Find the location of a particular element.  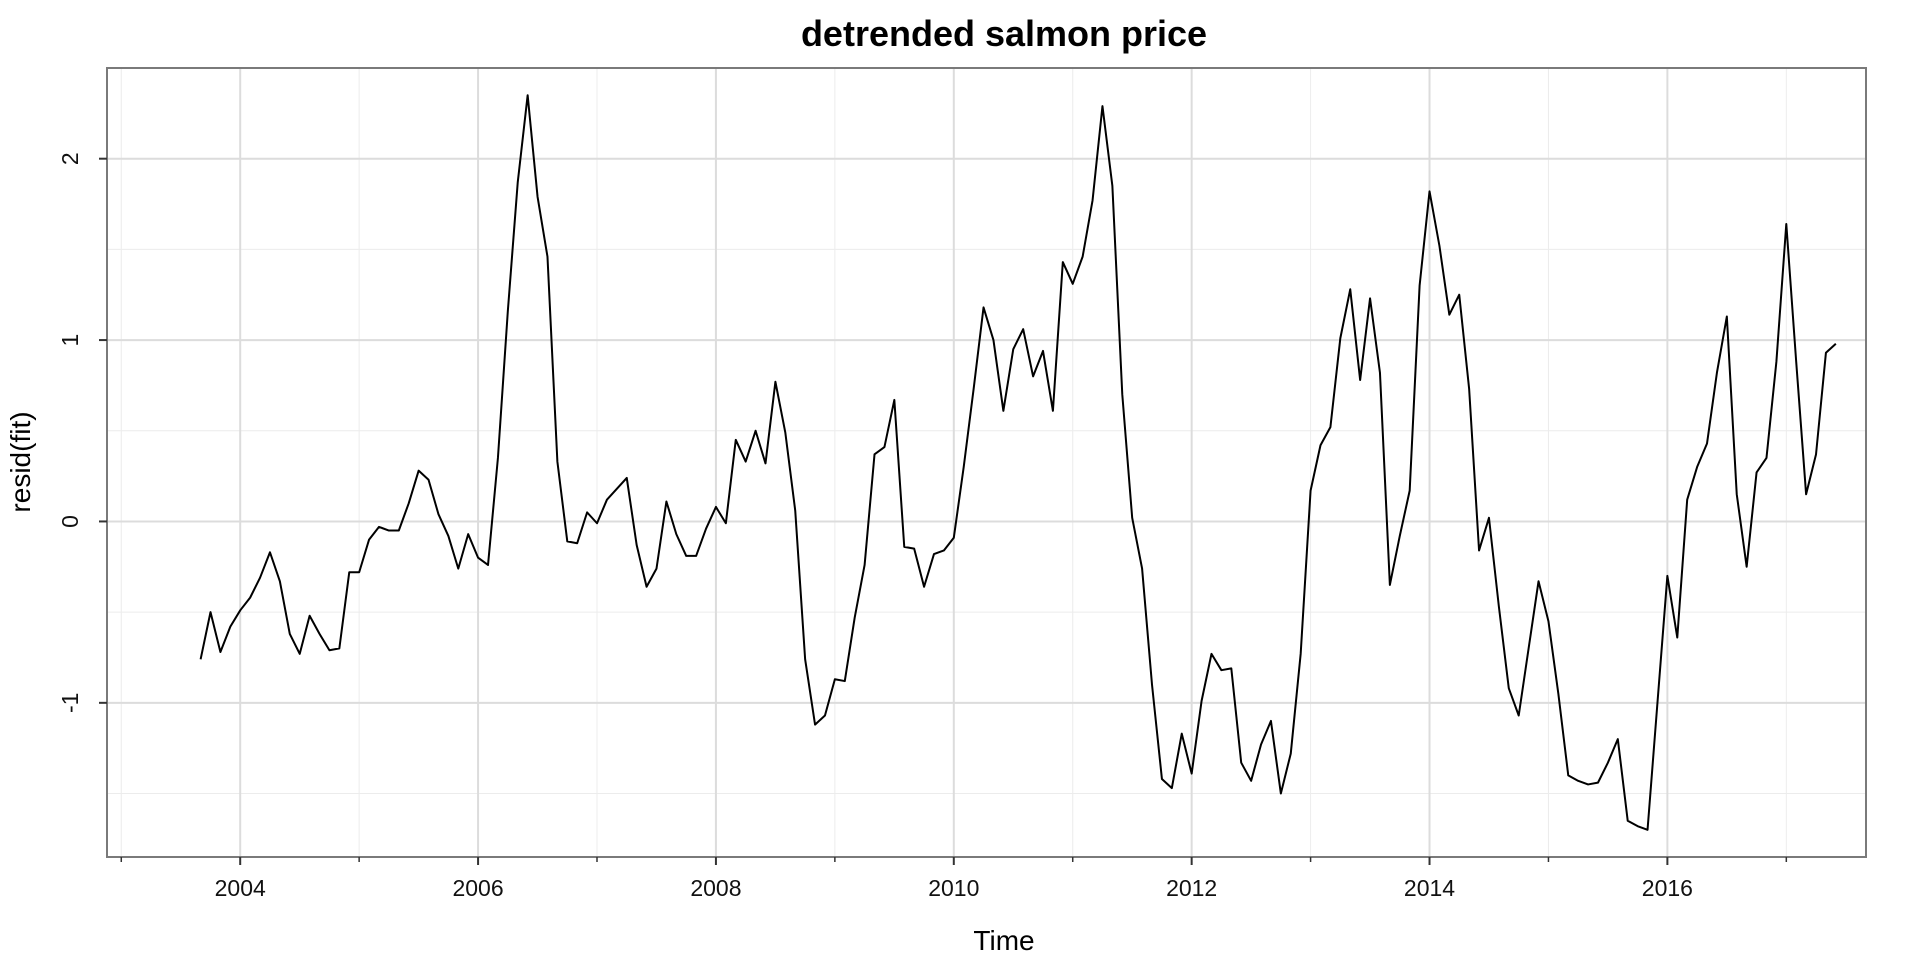

x-tick-label: 2010 is located at coordinates (953, 888).